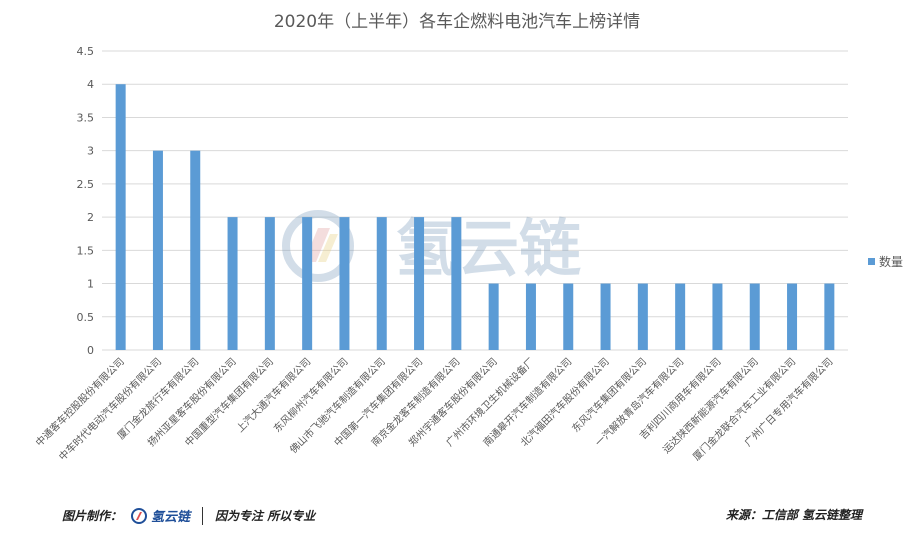 The height and width of the screenshot is (550, 914). I want to click on footer: 图片制作： 氢云链 因为专注 所以专业 来源：工信部 氢云链整理, so click(457, 515).